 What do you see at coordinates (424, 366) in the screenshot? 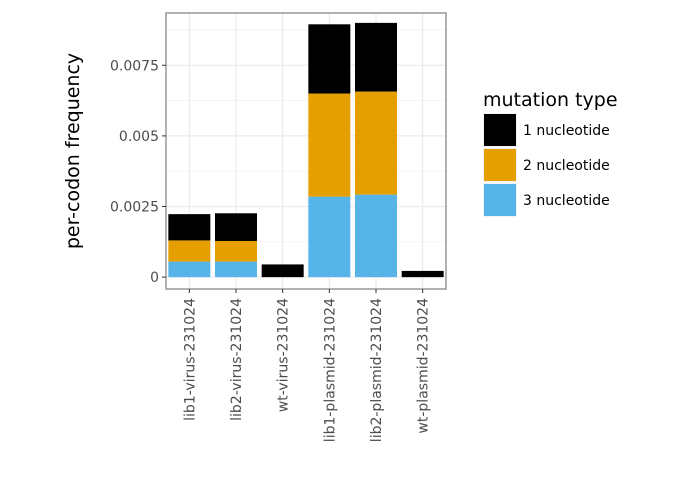
I see `x-tick-label: wt-plasmid-231024` at bounding box center [424, 366].